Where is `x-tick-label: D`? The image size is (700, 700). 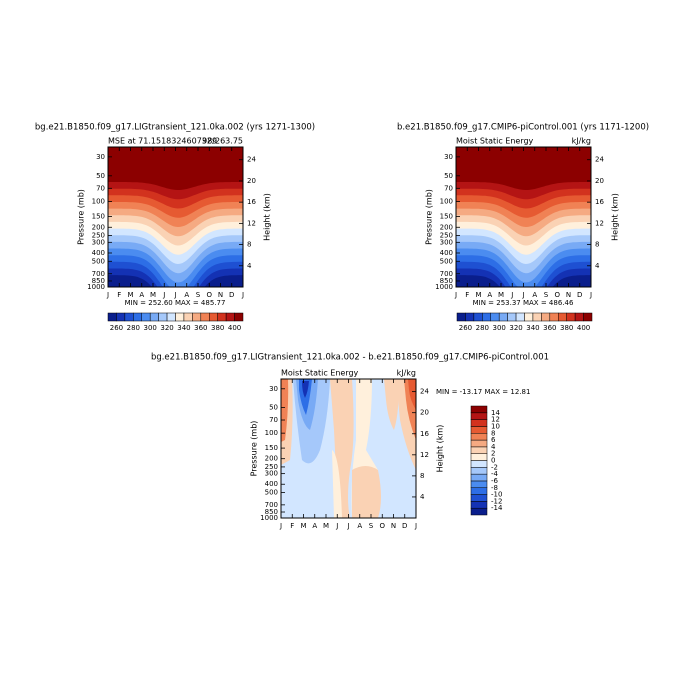
x-tick-label: D is located at coordinates (404, 526).